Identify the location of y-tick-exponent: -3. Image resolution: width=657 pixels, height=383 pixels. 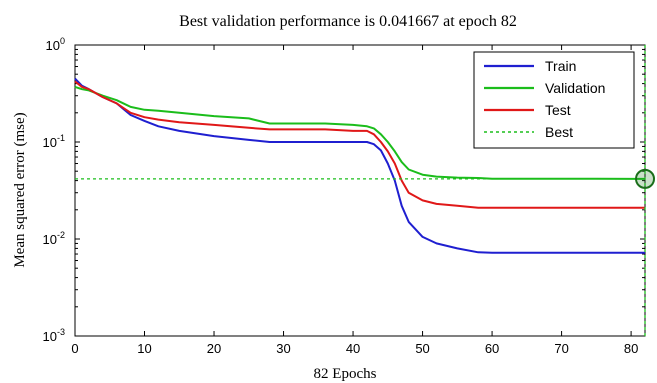
(61, 332).